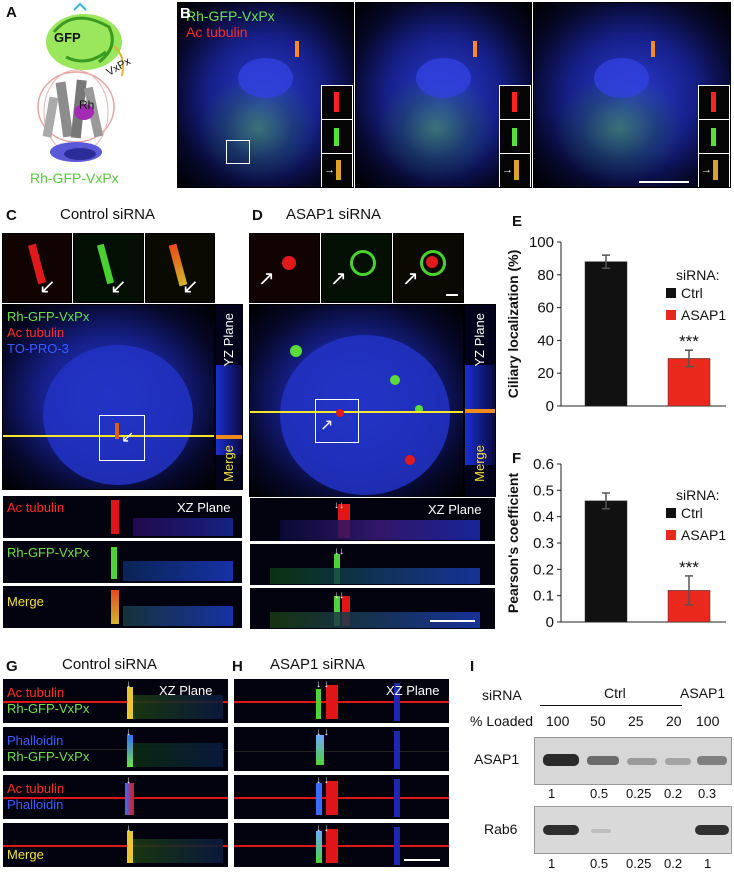  What do you see at coordinates (703, 535) in the screenshot?
I see `chart-f-legend-label-asap1: ASAP1` at bounding box center [703, 535].